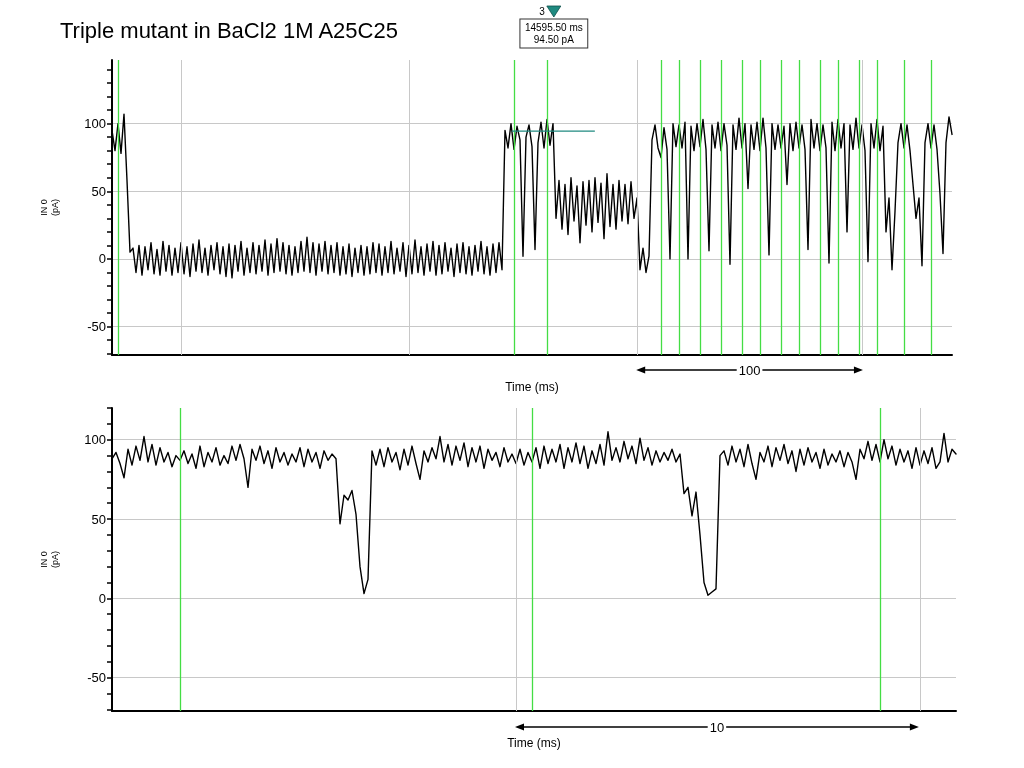 This screenshot has height=768, width=1024. Describe the element at coordinates (542, 11) in the screenshot. I see `text: 3` at that location.